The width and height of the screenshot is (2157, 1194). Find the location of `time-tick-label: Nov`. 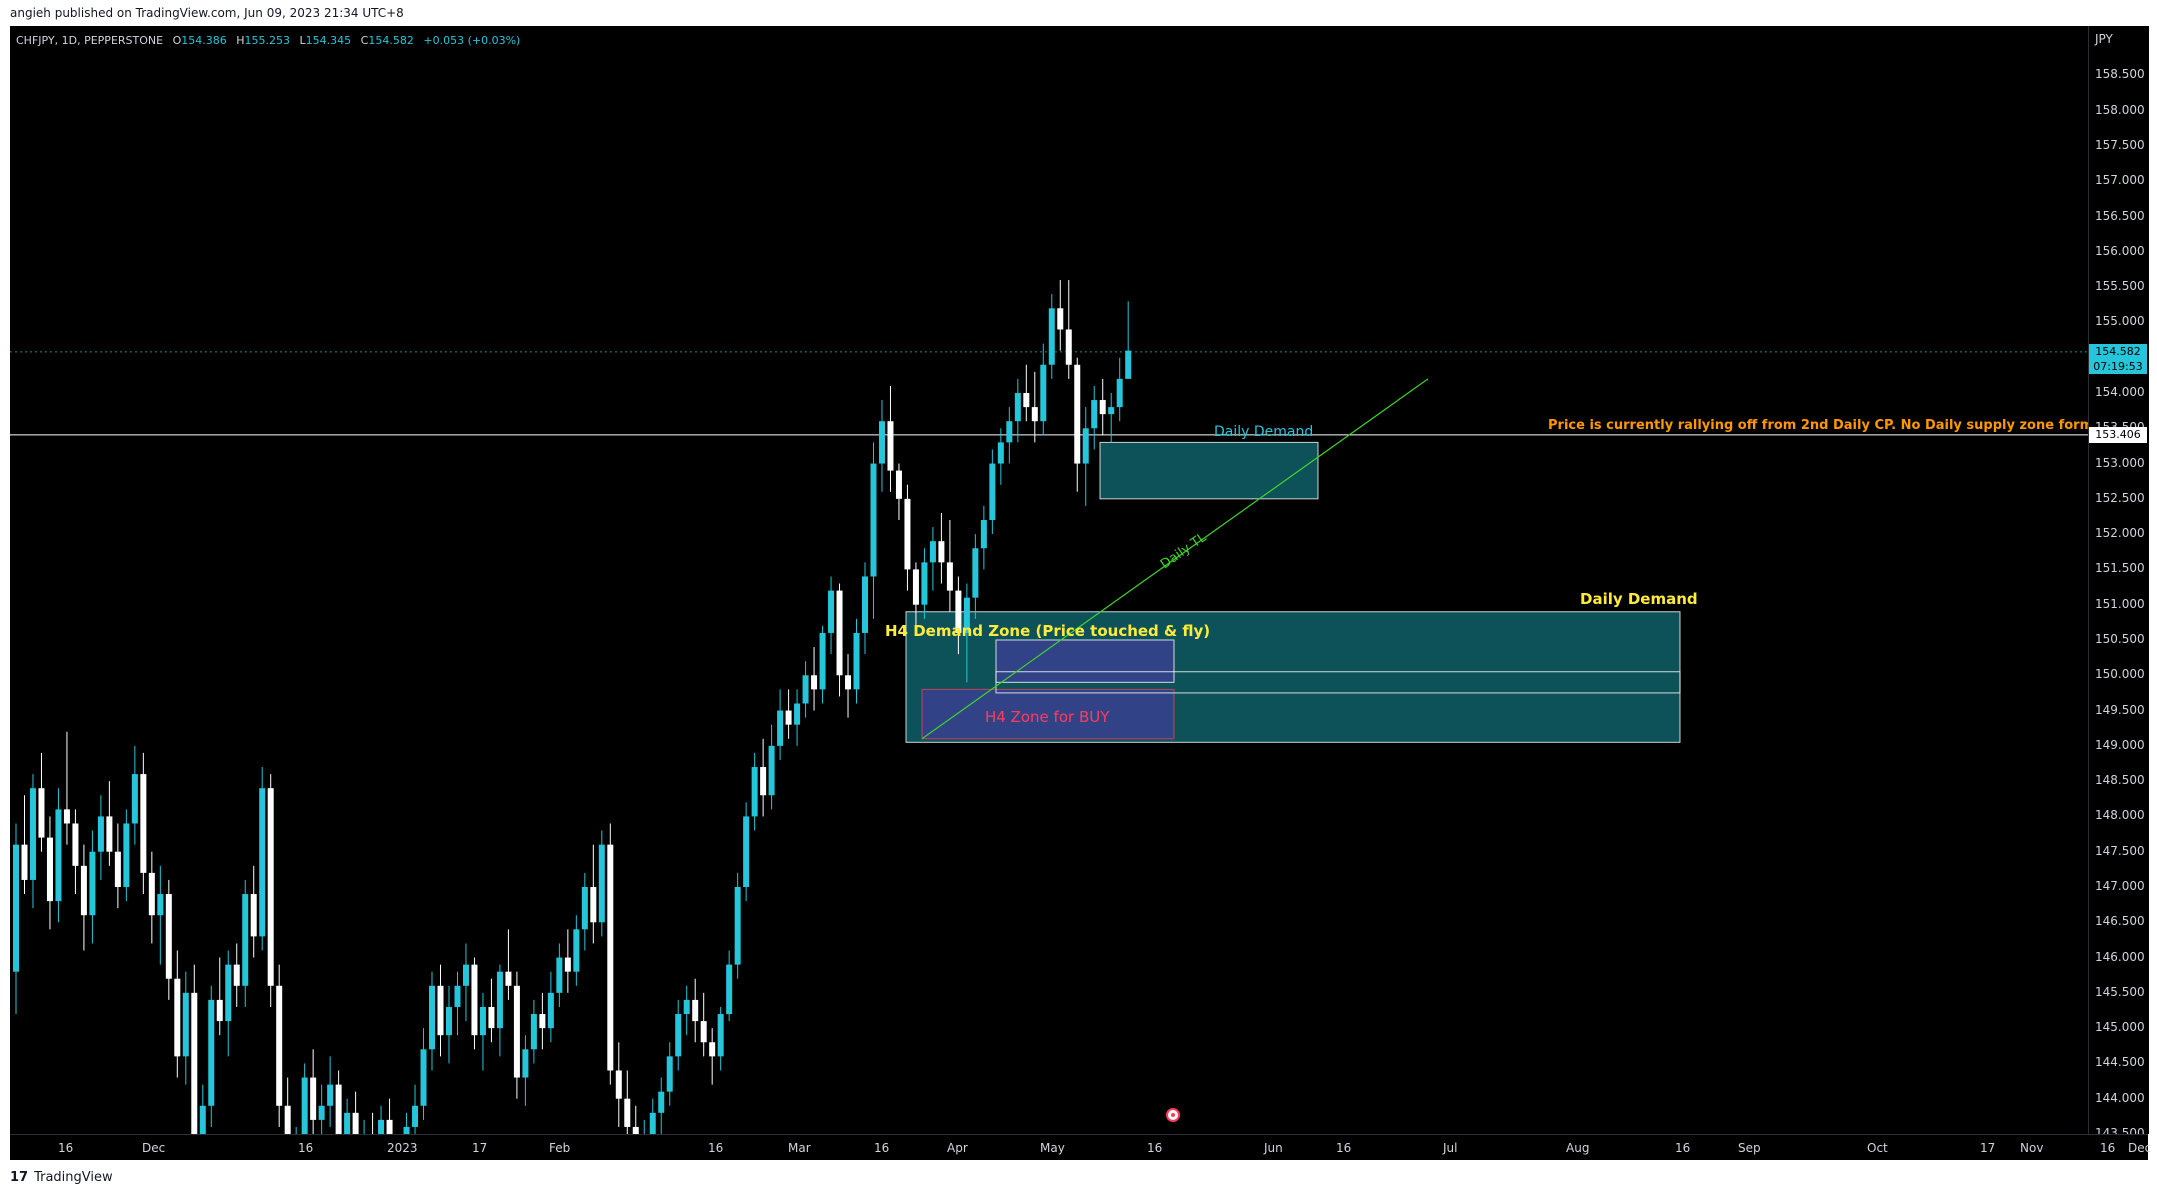

time-tick-label: Nov is located at coordinates (2032, 1148).